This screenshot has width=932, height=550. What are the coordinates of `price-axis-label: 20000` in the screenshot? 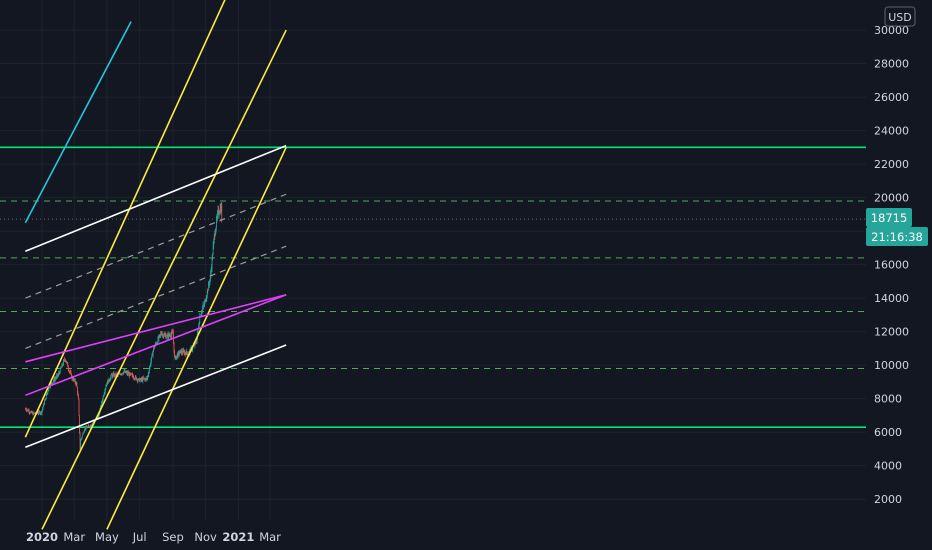 It's located at (891, 198).